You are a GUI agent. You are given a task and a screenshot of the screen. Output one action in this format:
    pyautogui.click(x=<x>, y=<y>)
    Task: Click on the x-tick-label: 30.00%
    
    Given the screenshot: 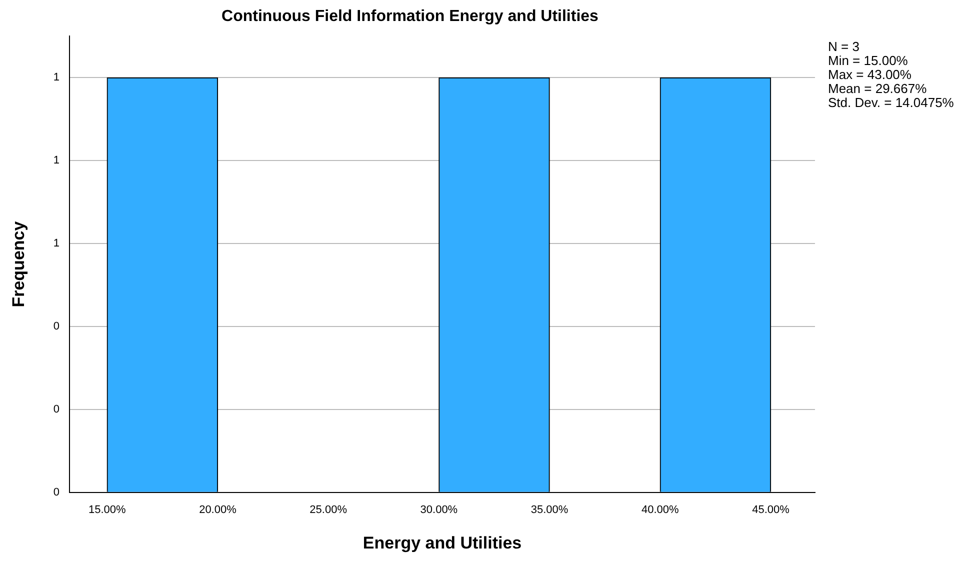 What is the action you would take?
    pyautogui.click(x=439, y=510)
    